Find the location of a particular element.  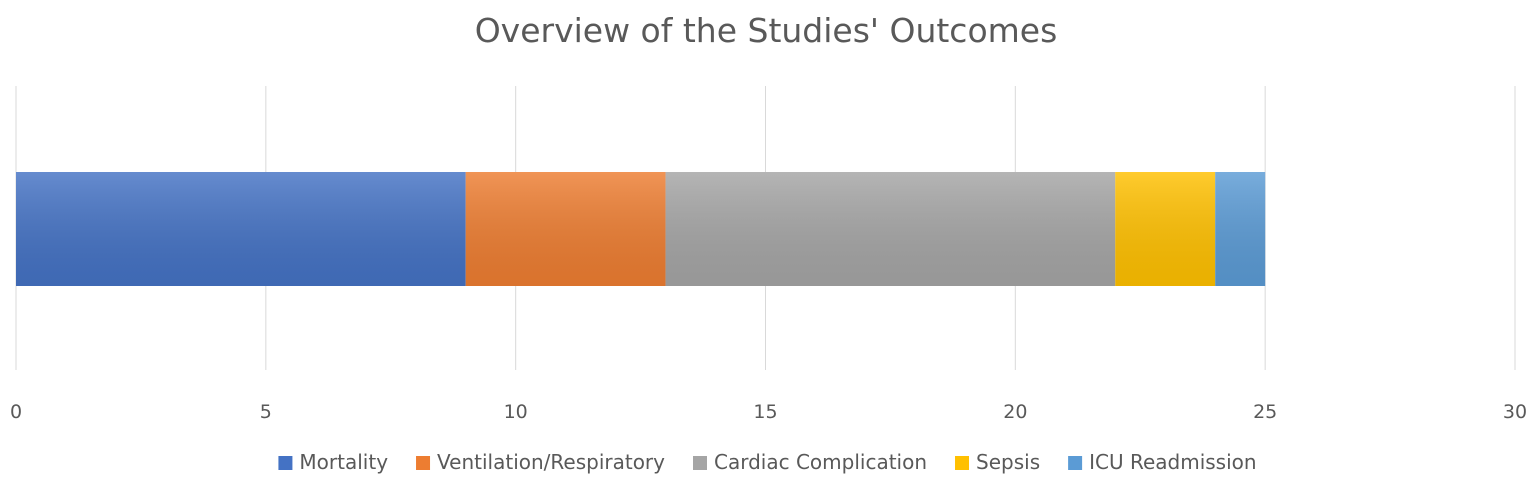

legend-label-sepsis: Sepsis is located at coordinates (1008, 462).